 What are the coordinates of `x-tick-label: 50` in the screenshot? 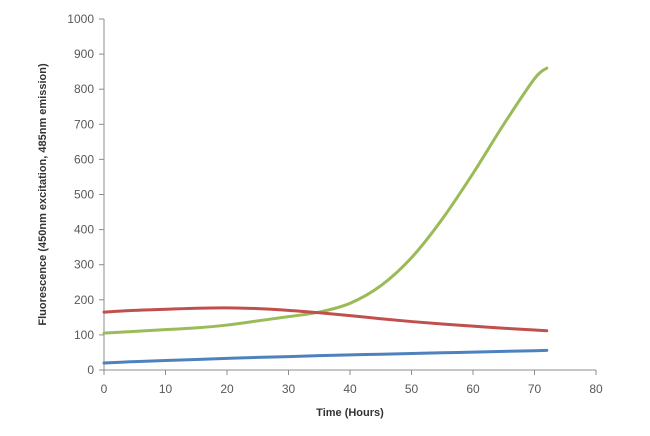 It's located at (412, 389).